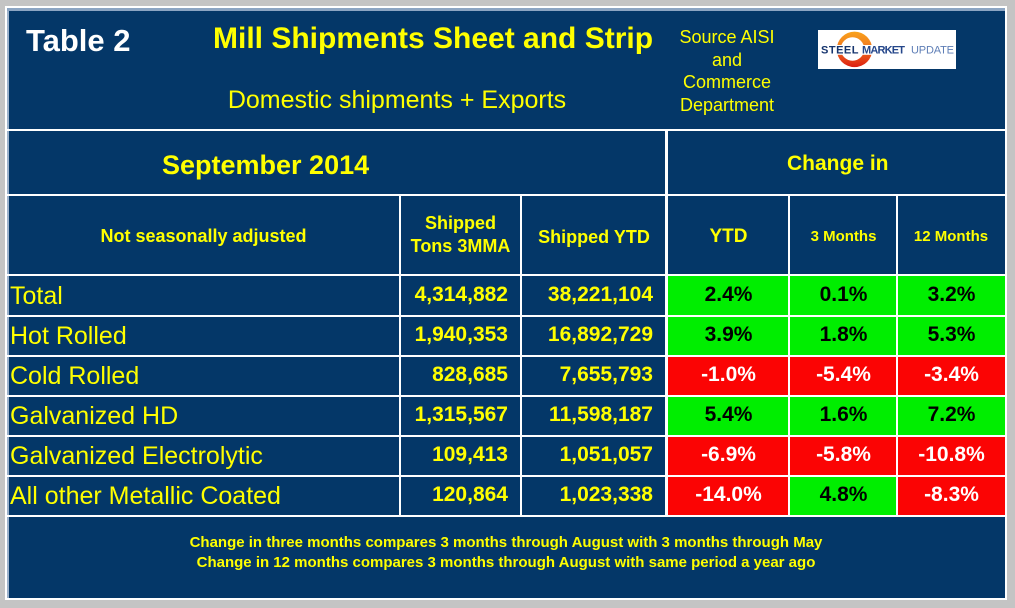 The height and width of the screenshot is (608, 1015). I want to click on svg-text: STEEL, so click(840, 50).